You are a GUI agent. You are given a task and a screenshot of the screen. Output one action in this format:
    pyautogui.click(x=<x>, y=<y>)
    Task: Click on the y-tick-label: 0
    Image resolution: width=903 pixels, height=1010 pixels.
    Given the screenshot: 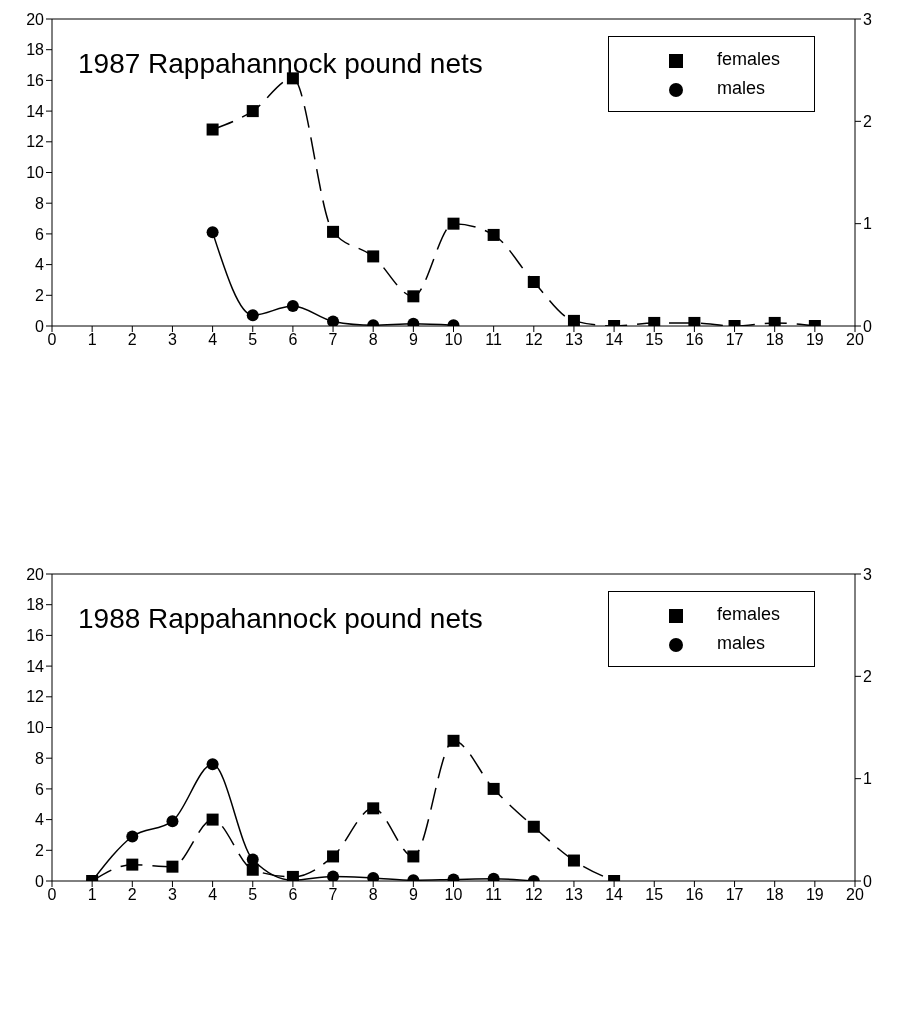 What is the action you would take?
    pyautogui.click(x=40, y=881)
    